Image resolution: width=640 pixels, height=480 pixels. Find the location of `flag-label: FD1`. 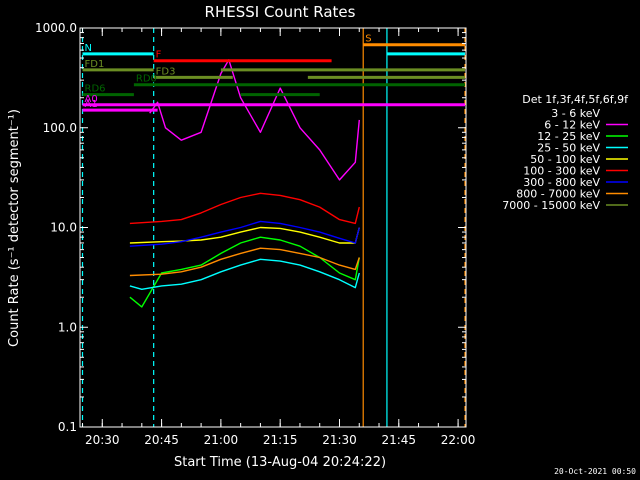

flag-label: FD1 is located at coordinates (95, 64).